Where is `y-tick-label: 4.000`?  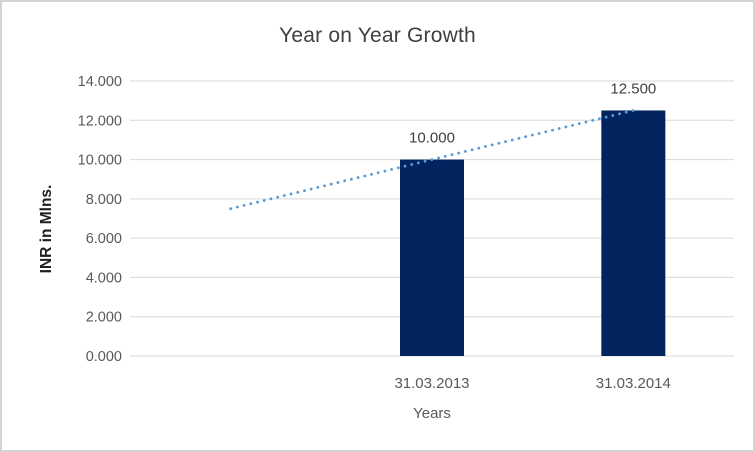 y-tick-label: 4.000 is located at coordinates (104, 278).